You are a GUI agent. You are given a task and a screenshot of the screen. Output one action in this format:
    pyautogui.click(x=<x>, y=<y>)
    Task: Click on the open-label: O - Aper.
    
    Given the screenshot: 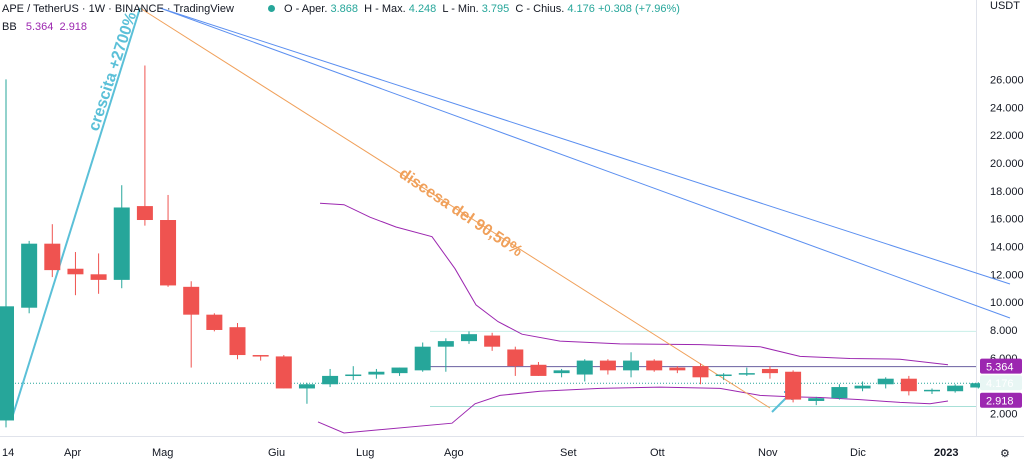 What is the action you would take?
    pyautogui.click(x=306, y=9)
    